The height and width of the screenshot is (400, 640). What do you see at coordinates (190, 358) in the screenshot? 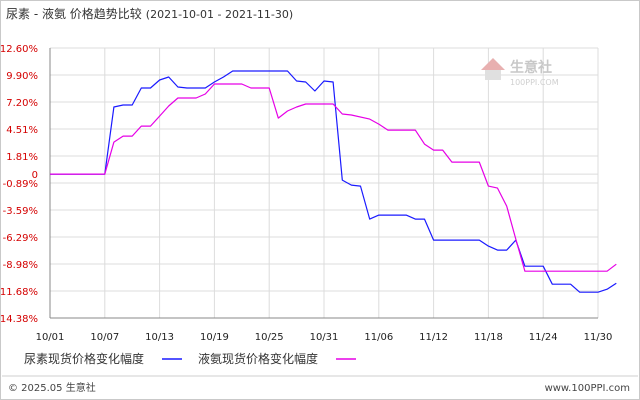
I see `legend: 尿素现货价格变化幅度 液氨现货价格变化幅度` at bounding box center [190, 358].